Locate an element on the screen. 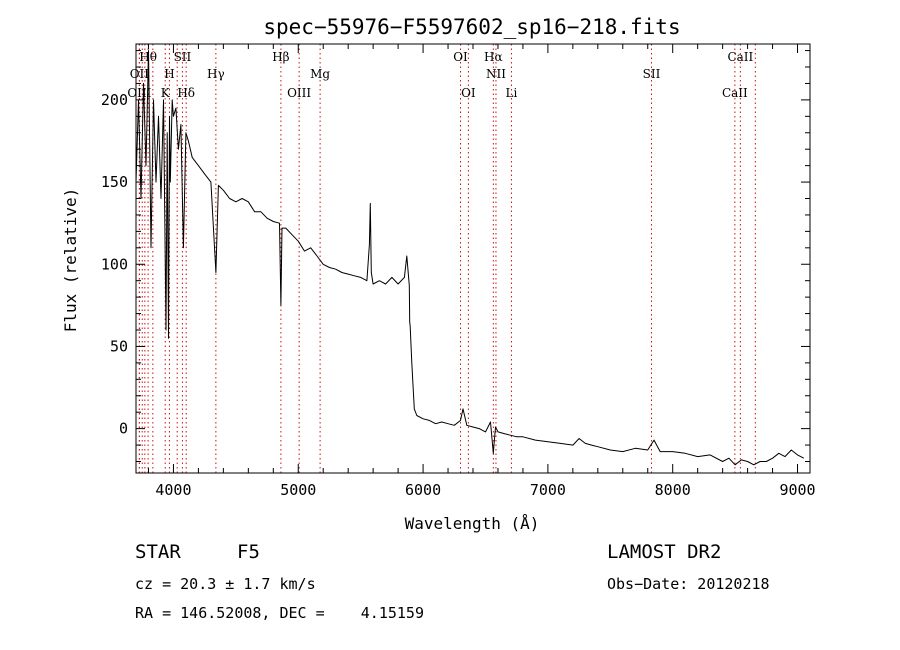 The width and height of the screenshot is (900, 650). x-axis-label: Wavelength (Å) is located at coordinates (472, 523).